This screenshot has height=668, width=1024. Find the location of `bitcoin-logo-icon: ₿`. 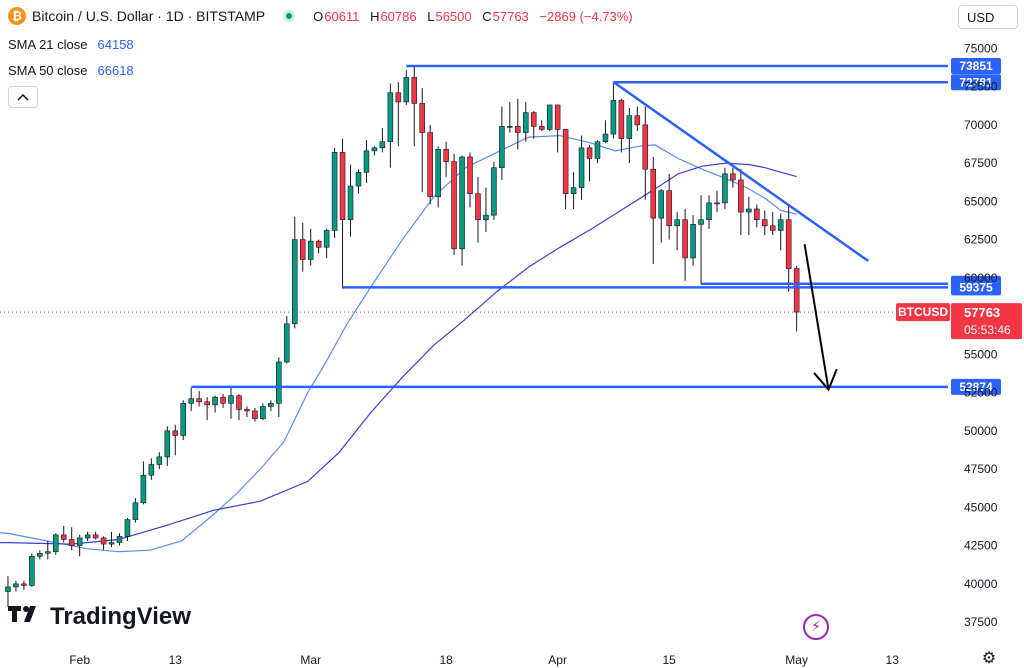

bitcoin-logo-icon: ₿ is located at coordinates (17, 16).